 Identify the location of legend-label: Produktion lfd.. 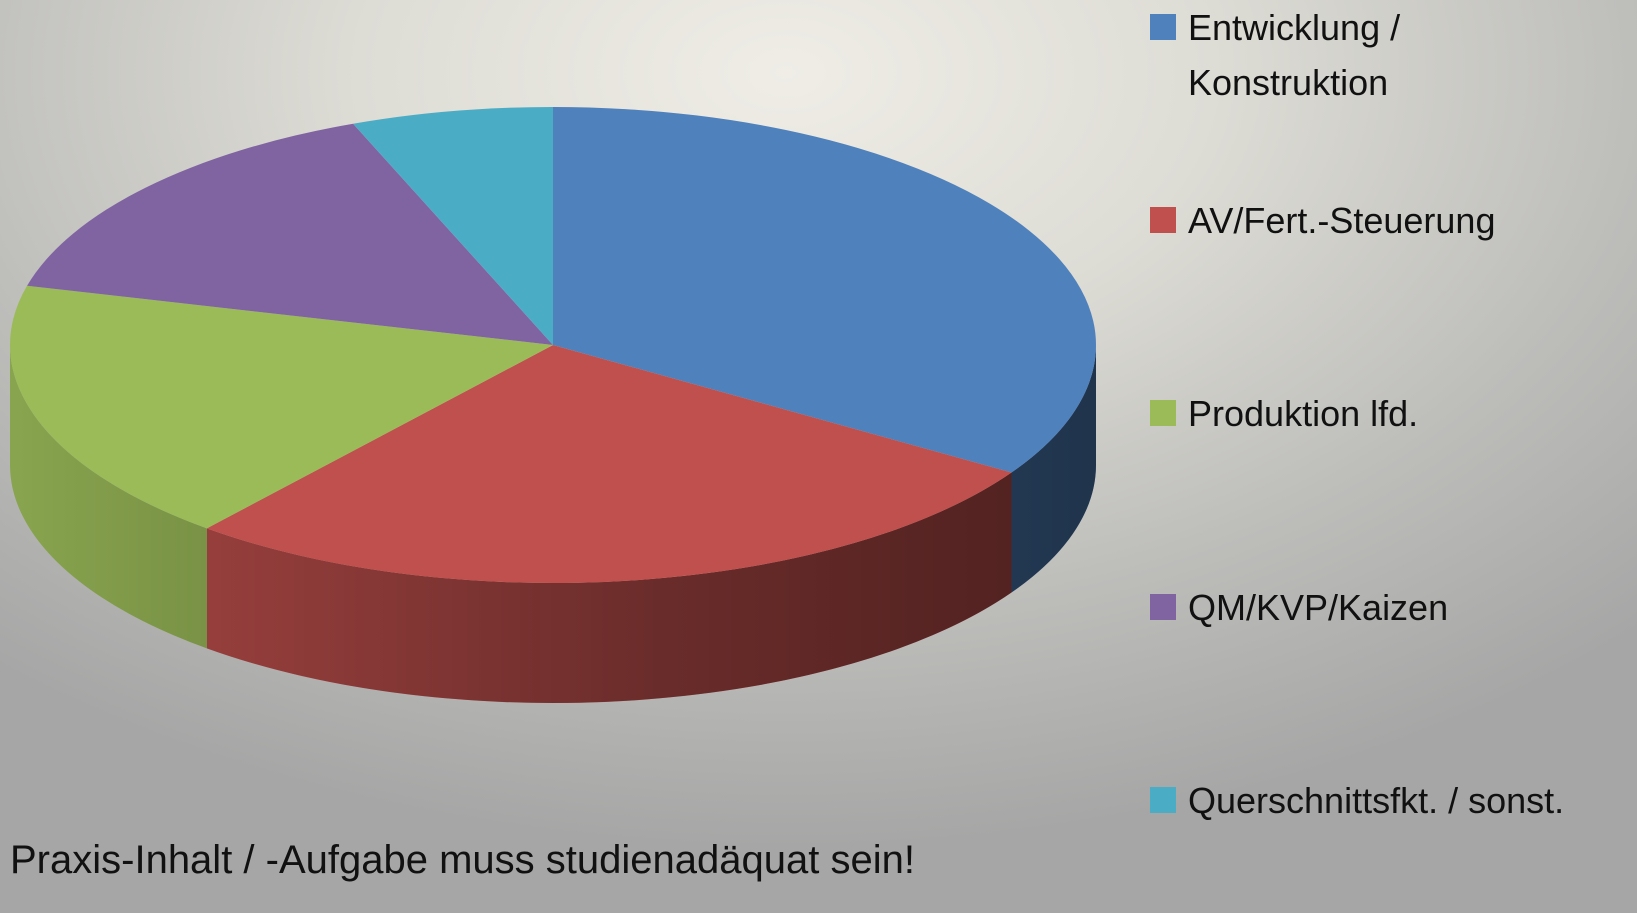
(1303, 413).